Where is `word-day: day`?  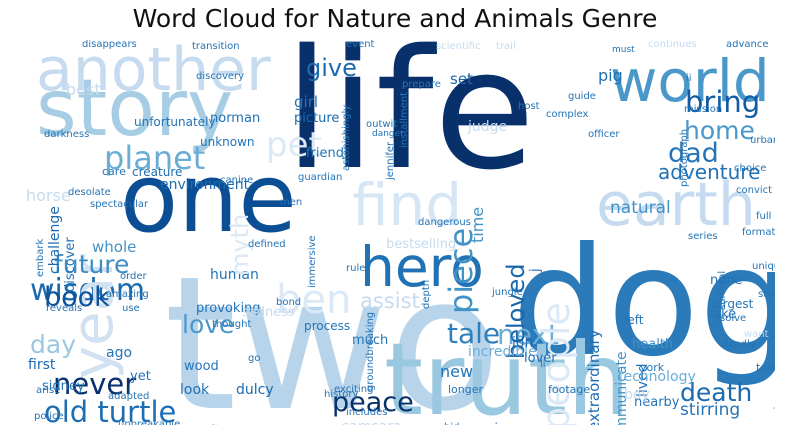 word-day: day is located at coordinates (53, 344).